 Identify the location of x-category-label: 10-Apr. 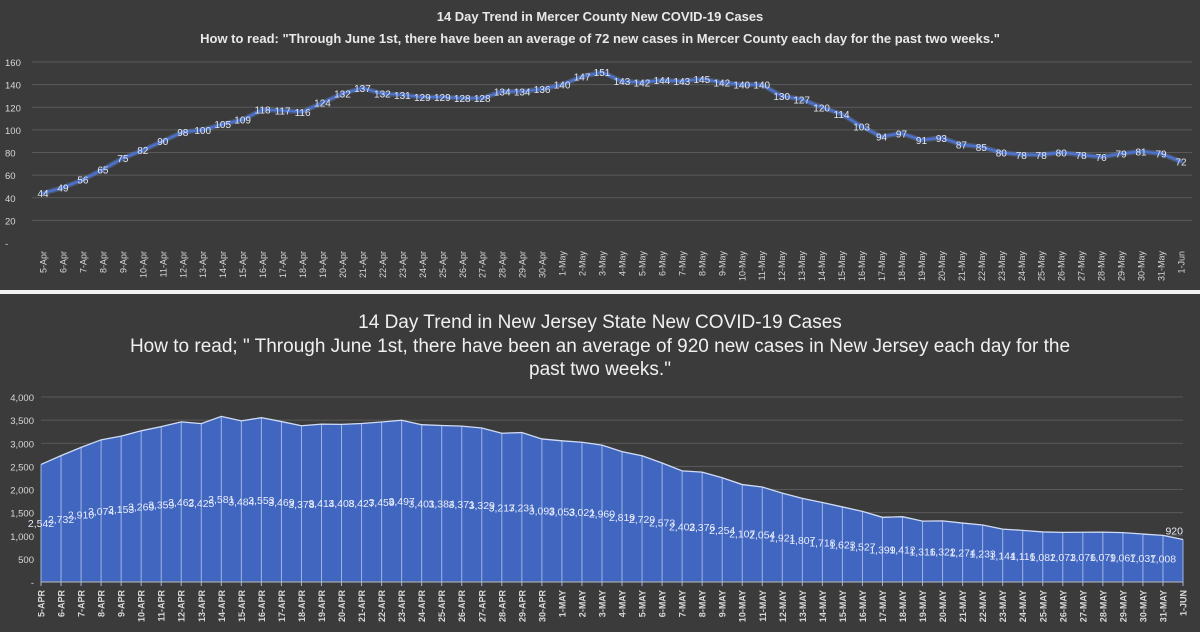
(143, 264).